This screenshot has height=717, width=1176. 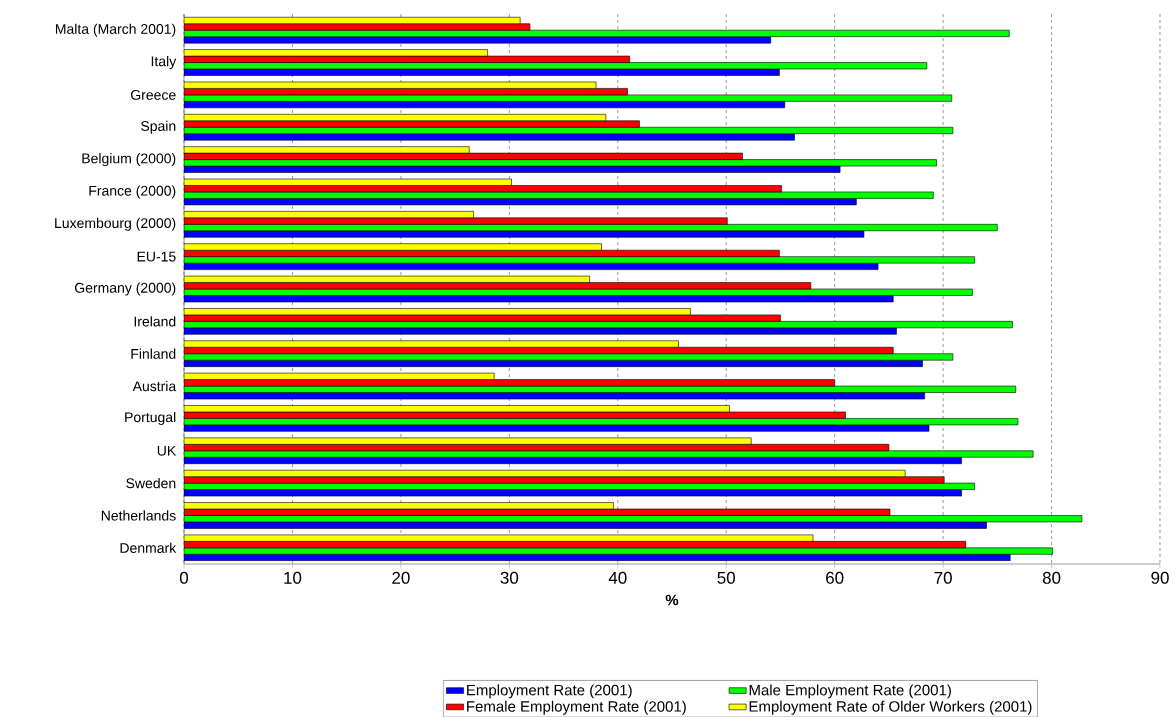 What do you see at coordinates (1051, 577) in the screenshot?
I see `x-tick-label: 80` at bounding box center [1051, 577].